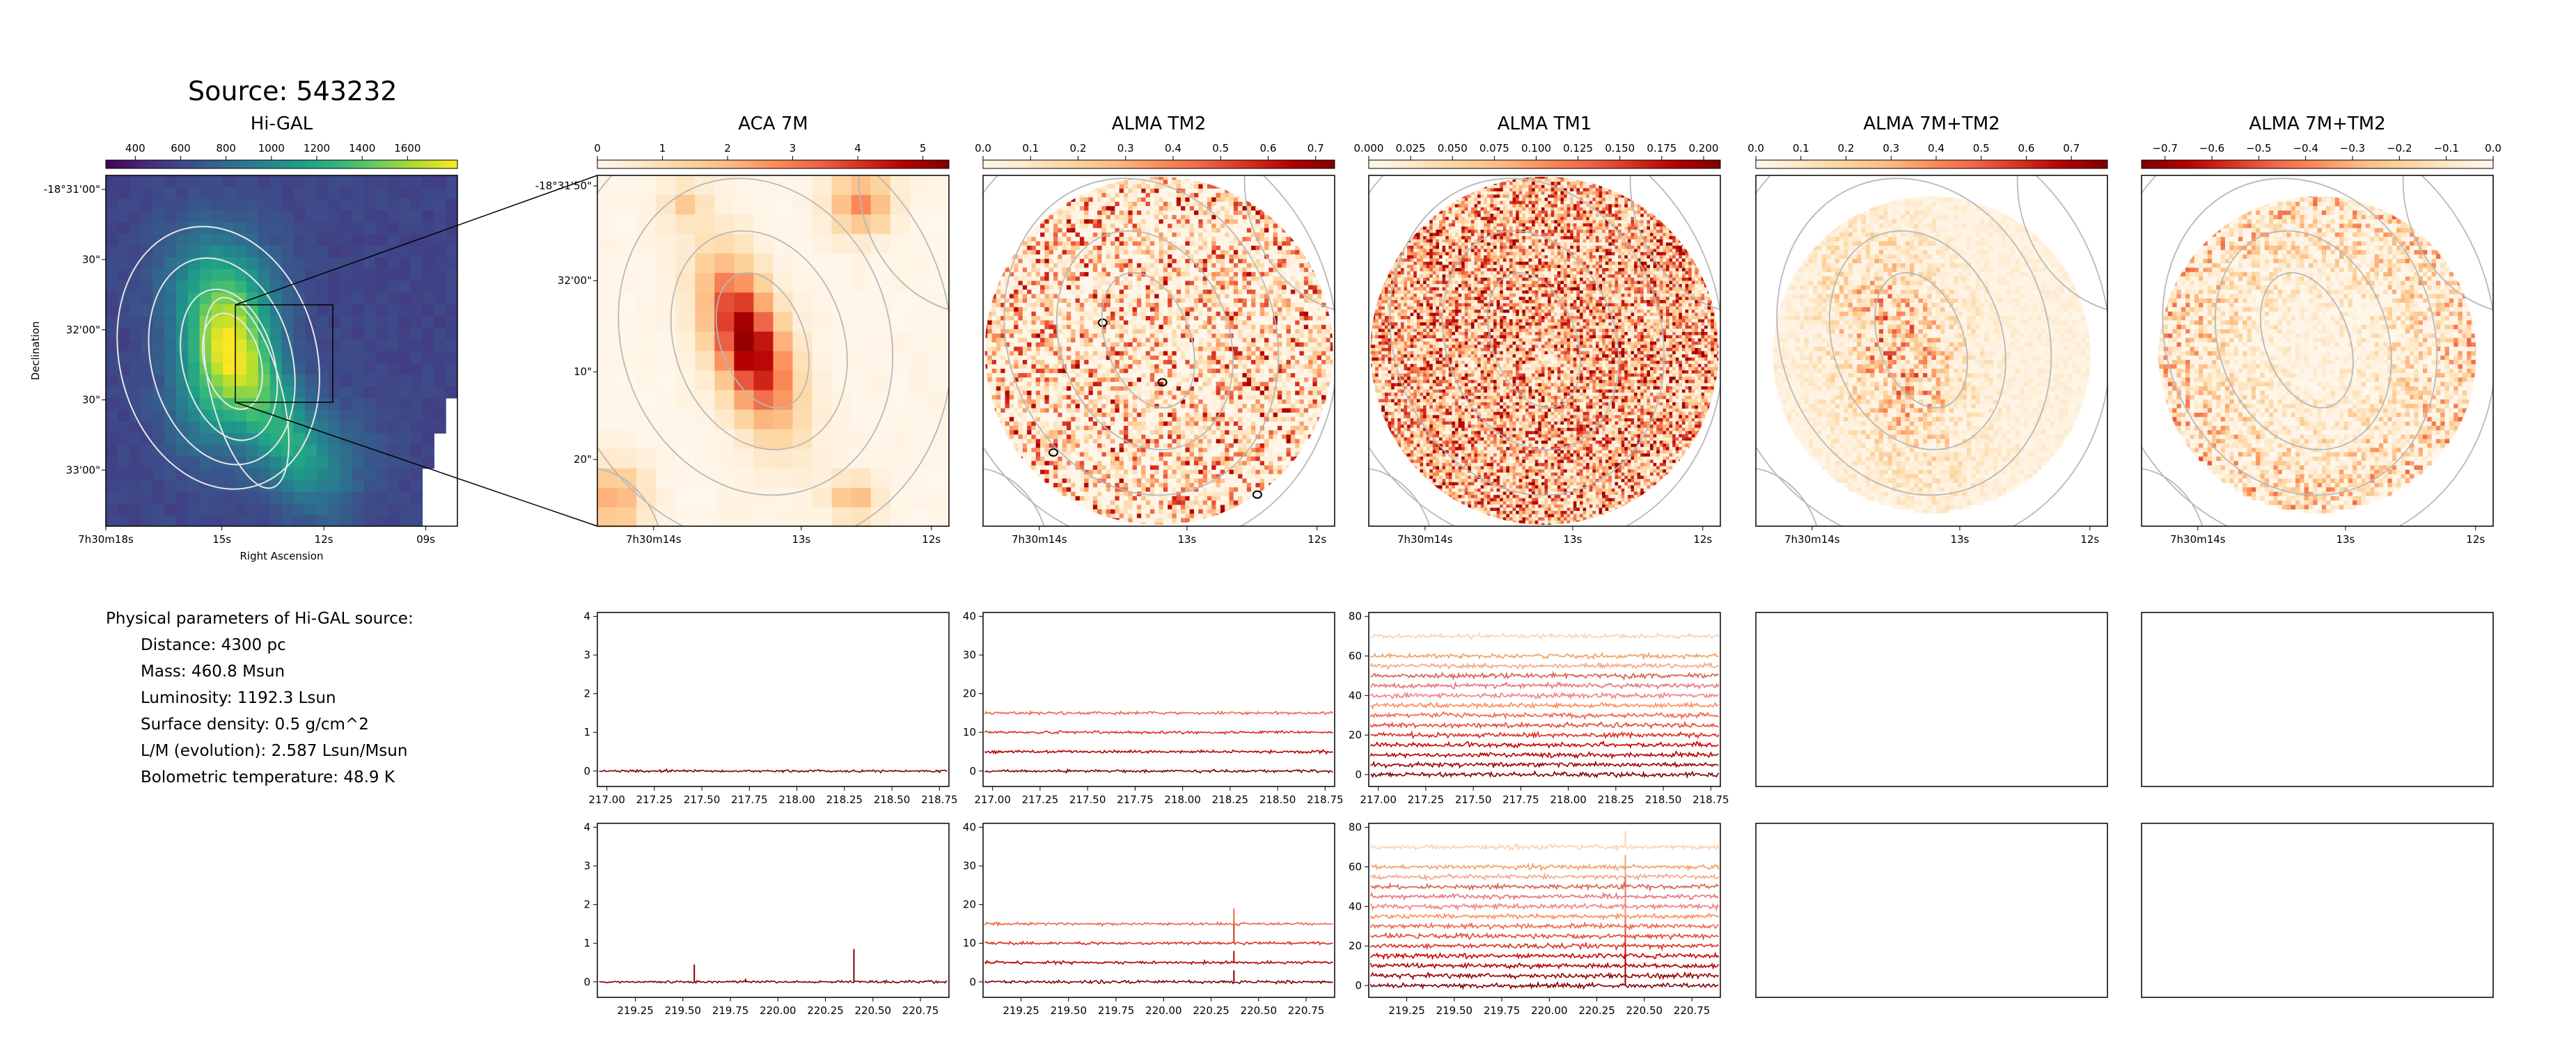 The width and height of the screenshot is (2576, 1044). Describe the element at coordinates (1620, 148) in the screenshot. I see `colorbar-tick-label: 0.150` at that location.